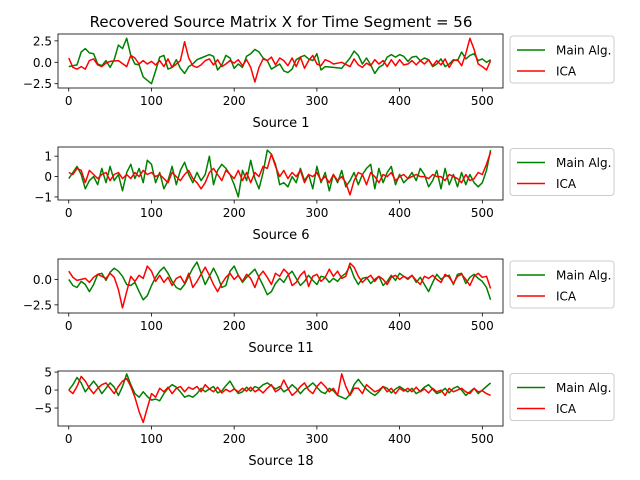 The image size is (640, 480). What do you see at coordinates (280, 461) in the screenshot?
I see `x-axis-label: Source 18` at bounding box center [280, 461].